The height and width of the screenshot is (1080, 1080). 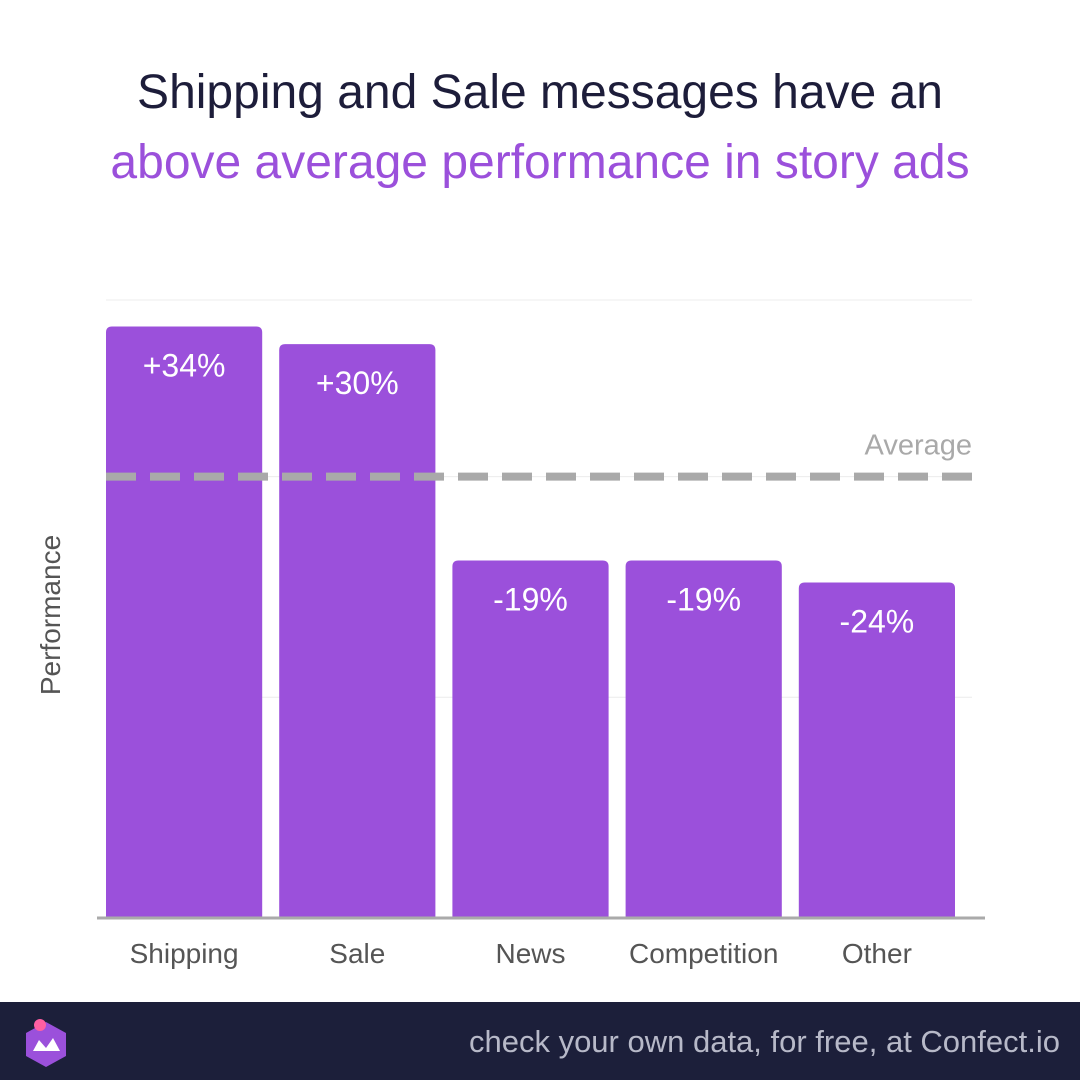 What do you see at coordinates (530, 599) in the screenshot?
I see `data-label-news: -19%` at bounding box center [530, 599].